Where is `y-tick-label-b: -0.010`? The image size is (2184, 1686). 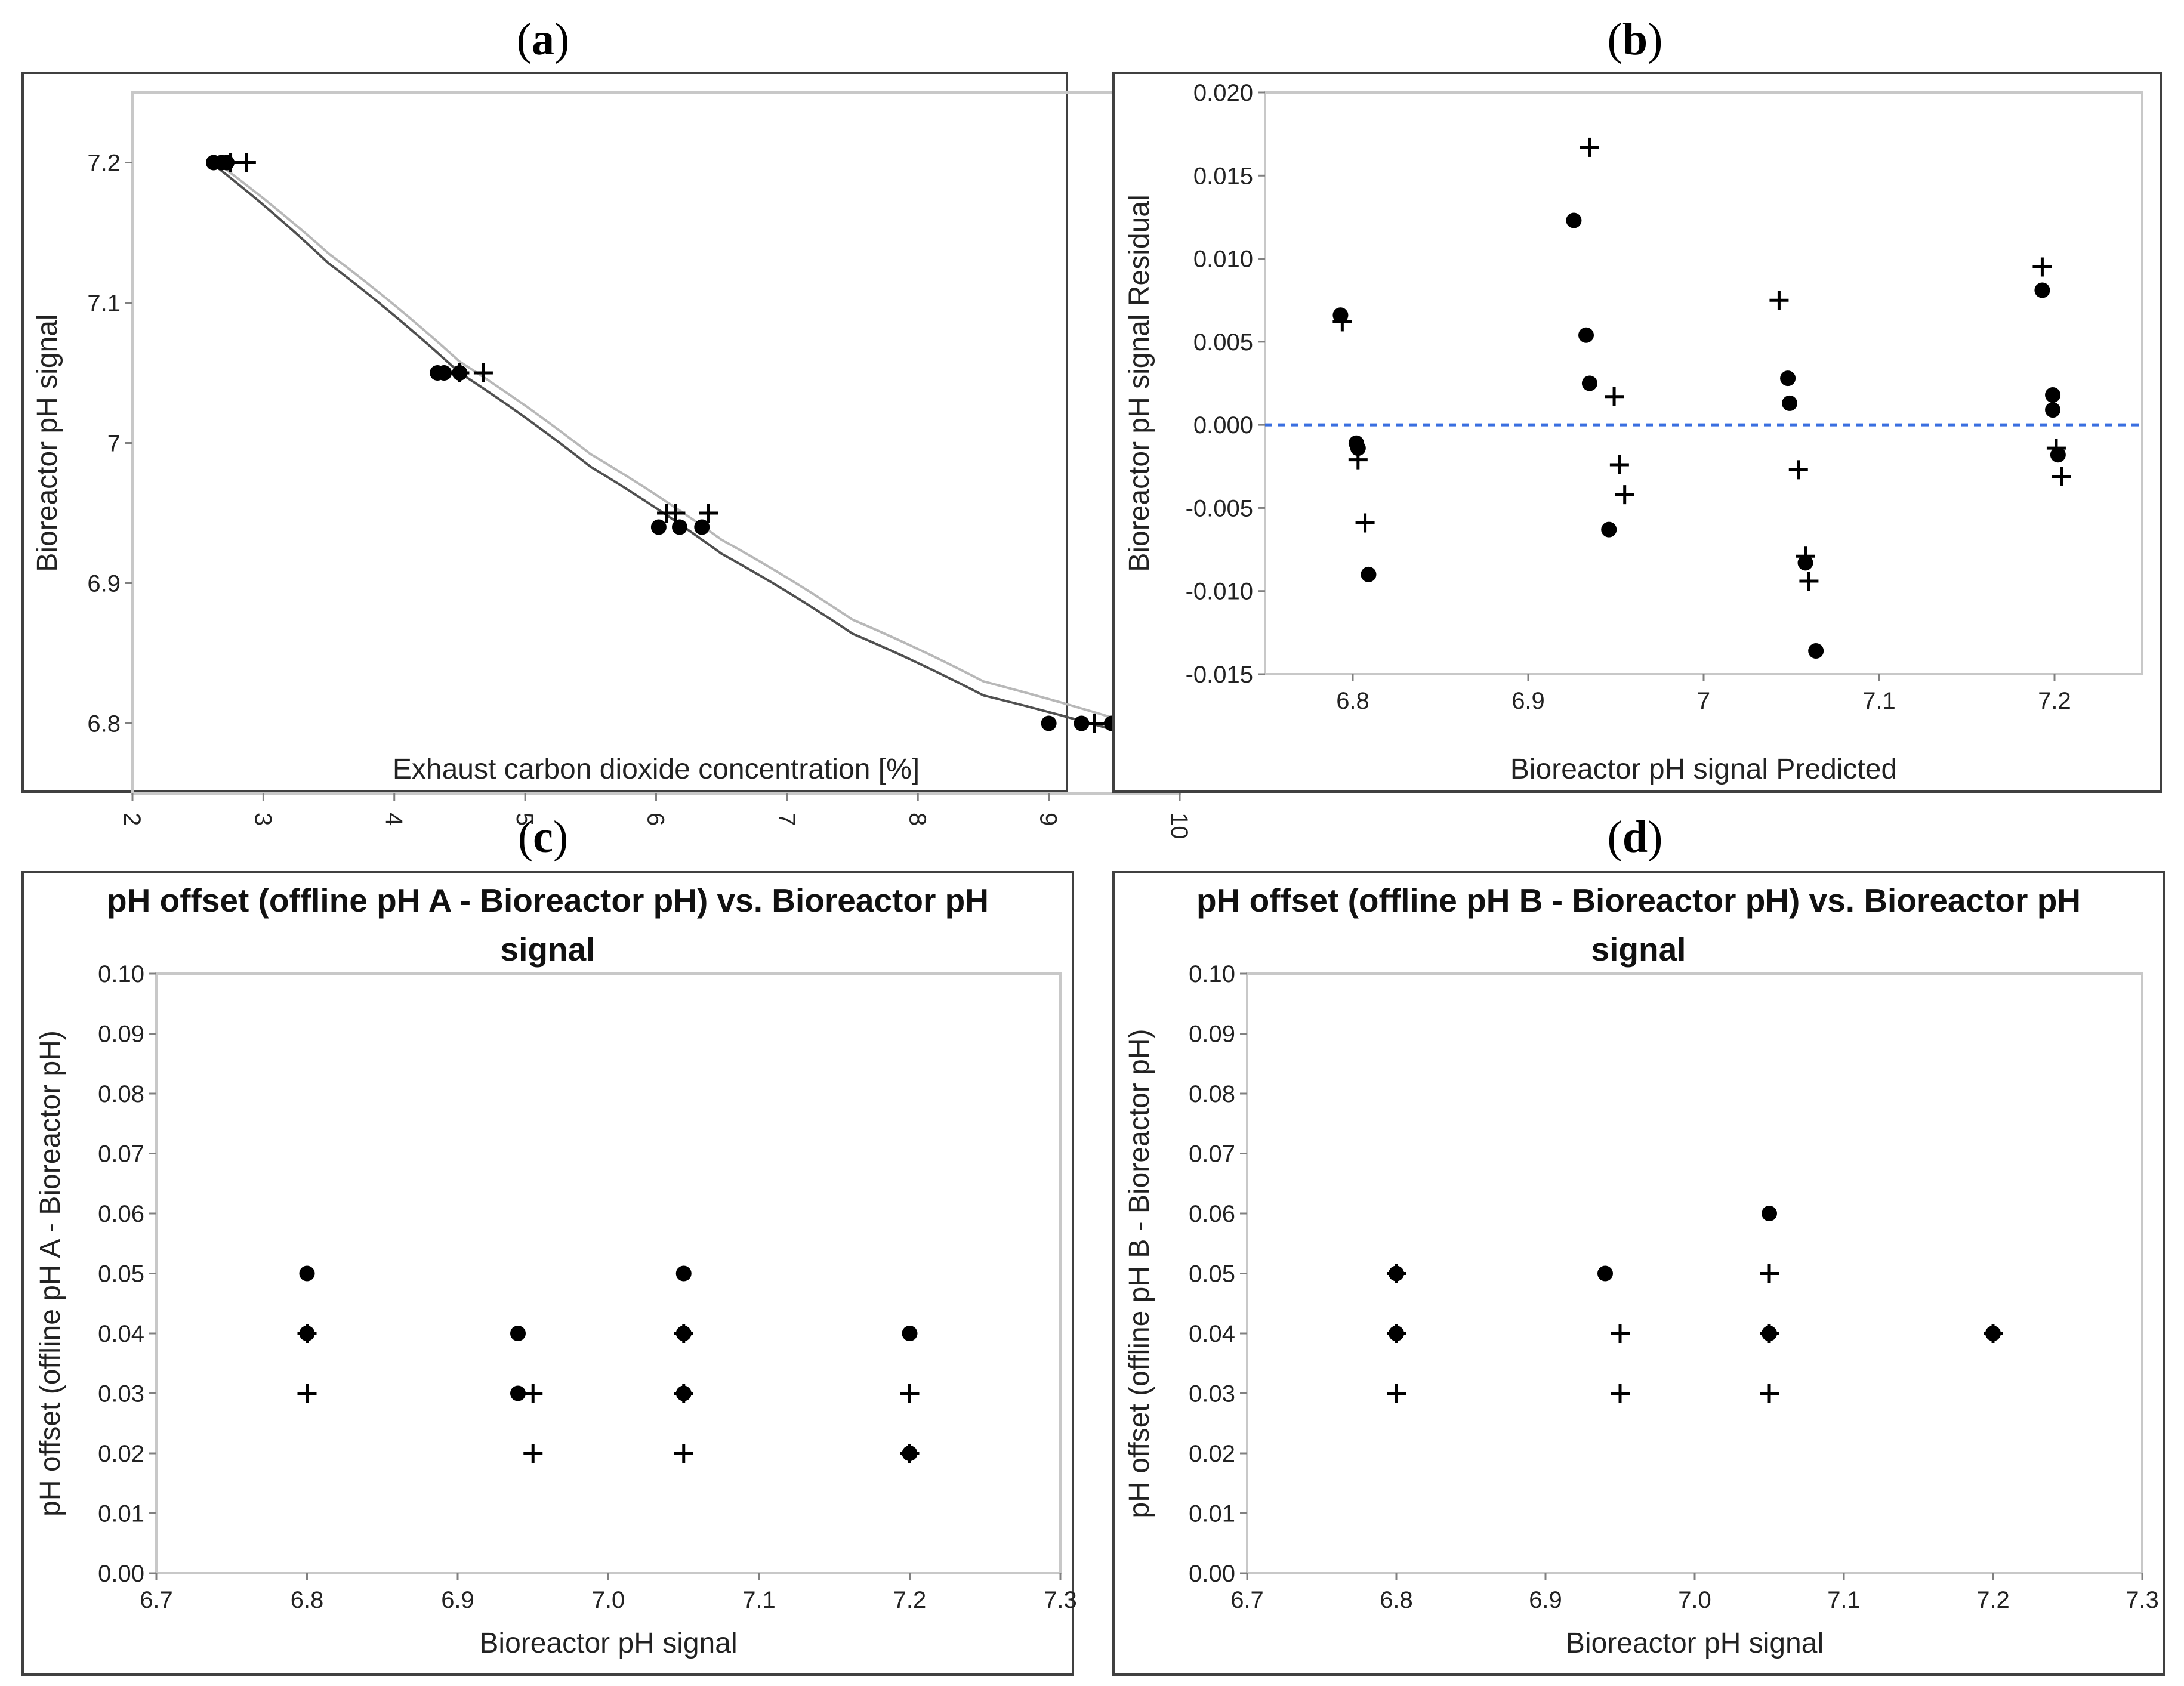
y-tick-label-b: -0.010 is located at coordinates (1219, 592).